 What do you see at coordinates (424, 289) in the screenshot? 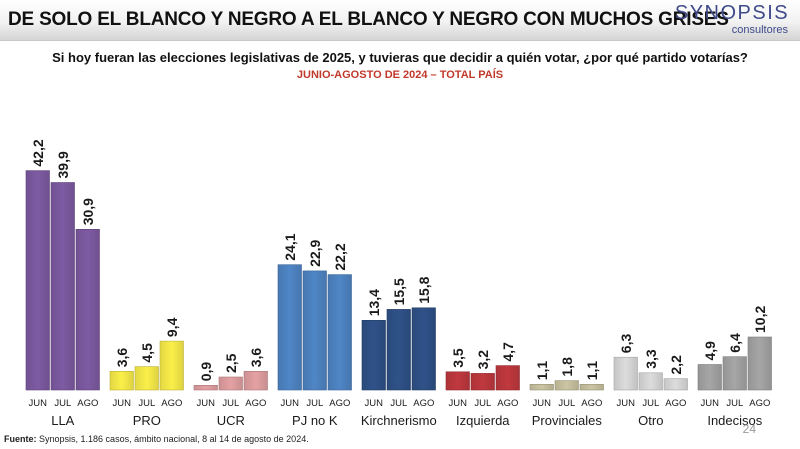
I see `value-label-kirchnerismo-ago: 15,8` at bounding box center [424, 289].